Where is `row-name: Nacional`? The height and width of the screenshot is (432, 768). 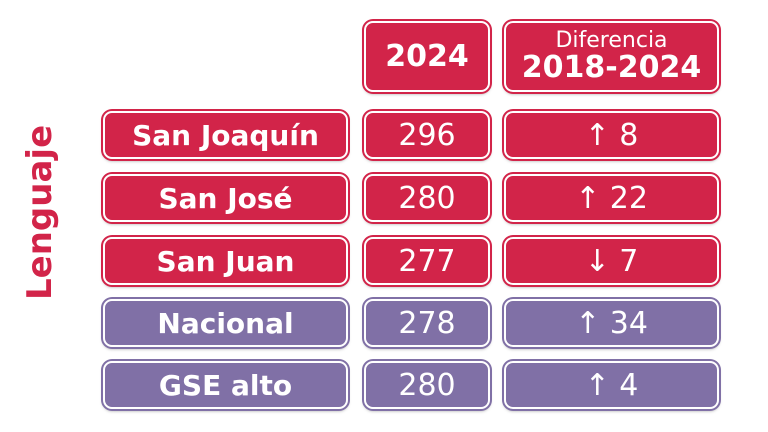 row-name: Nacional is located at coordinates (225, 323).